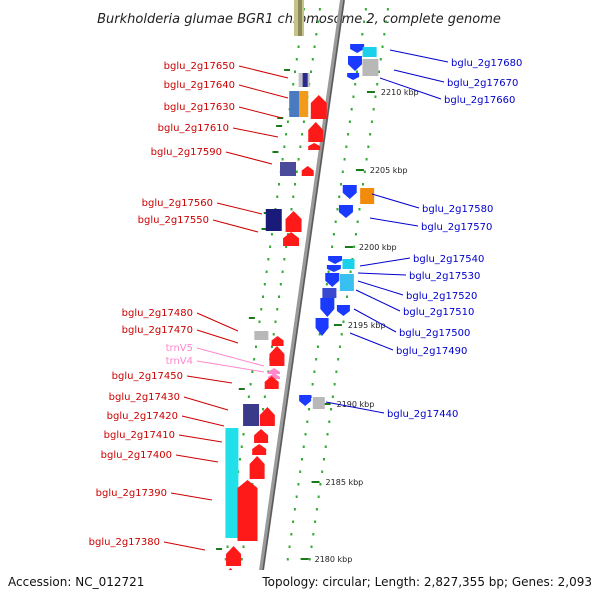  I want to click on reverse-gene-label: bglu_2g17660, so click(479, 100).